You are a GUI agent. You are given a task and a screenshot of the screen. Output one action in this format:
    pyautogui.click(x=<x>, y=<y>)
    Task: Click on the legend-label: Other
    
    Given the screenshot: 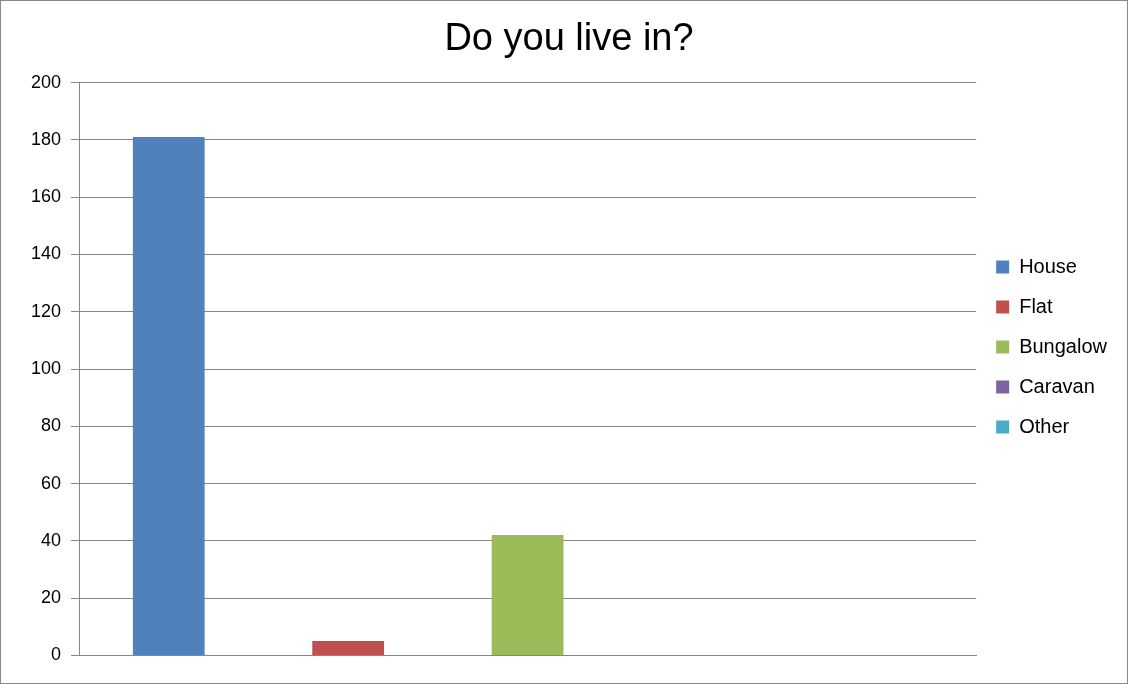 What is the action you would take?
    pyautogui.click(x=1044, y=425)
    